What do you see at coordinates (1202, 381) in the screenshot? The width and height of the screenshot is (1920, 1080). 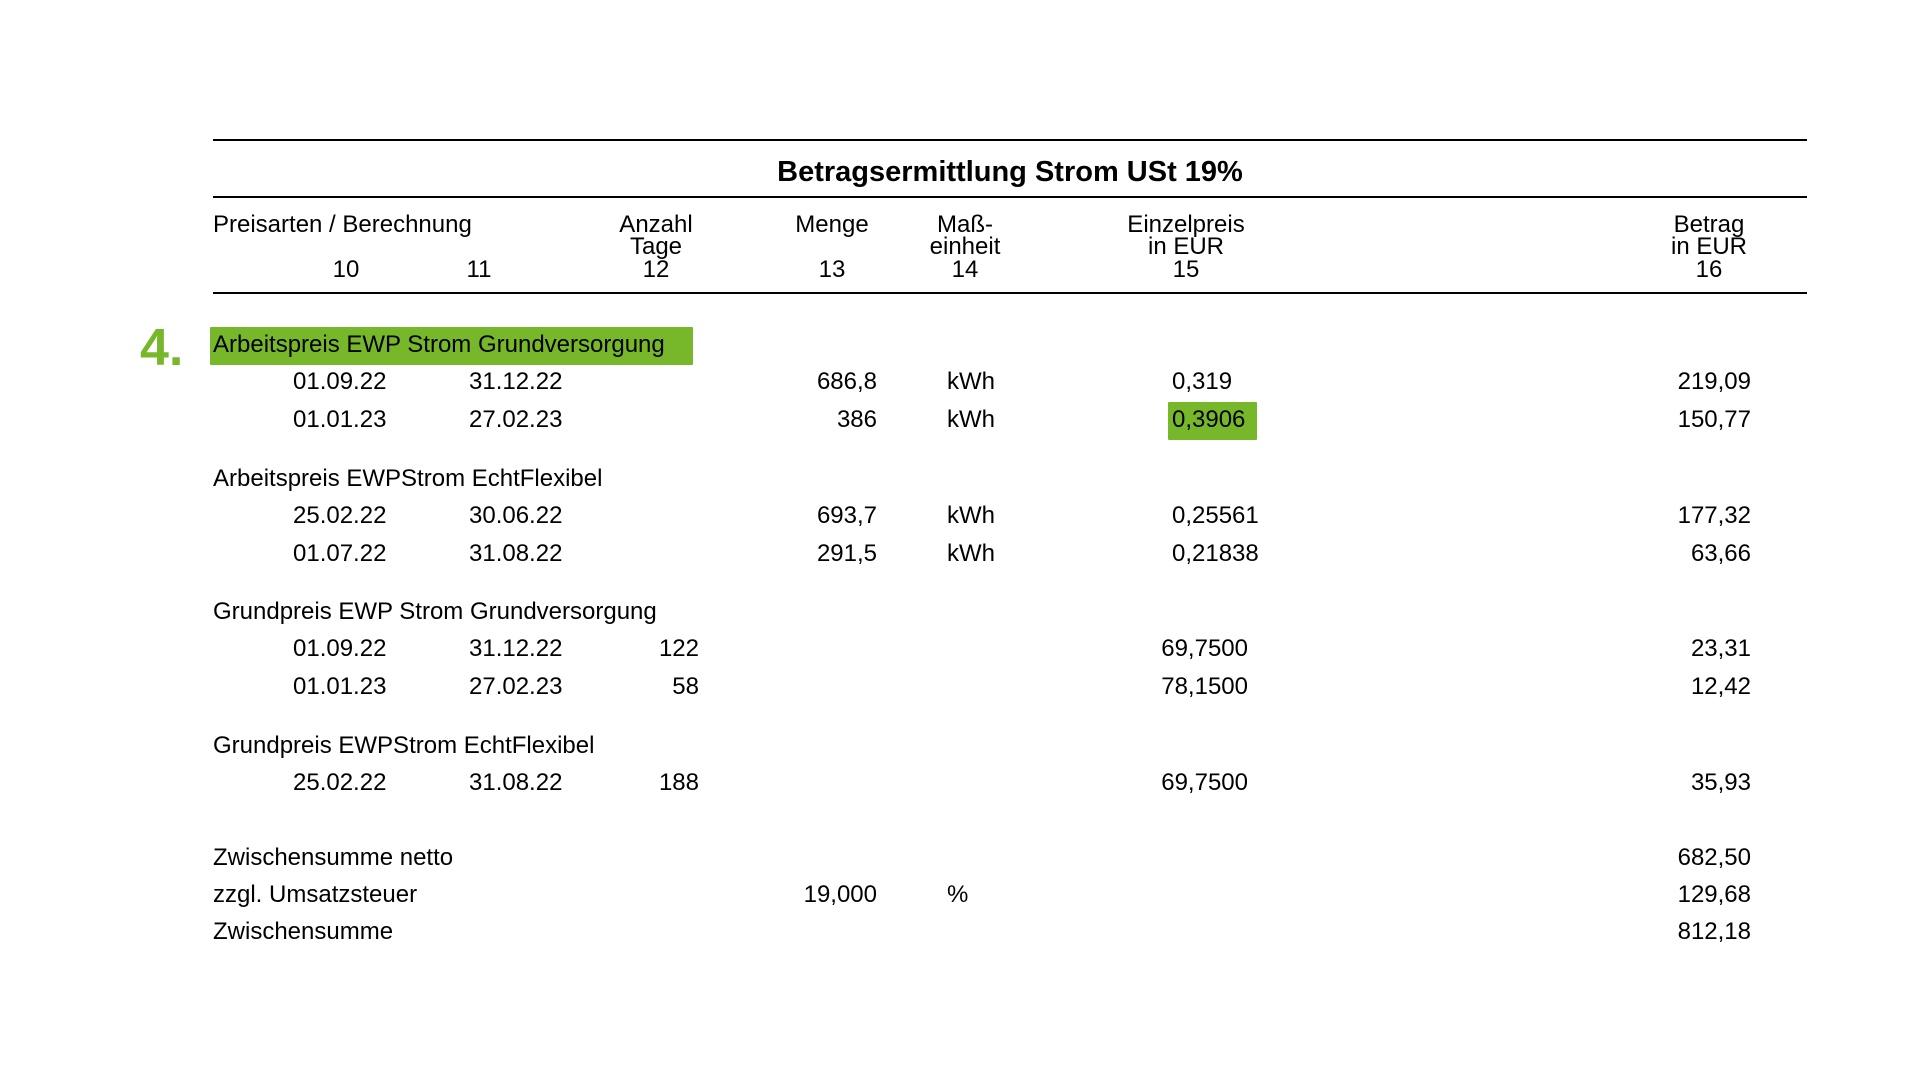 I see `unit-price: 0,319` at bounding box center [1202, 381].